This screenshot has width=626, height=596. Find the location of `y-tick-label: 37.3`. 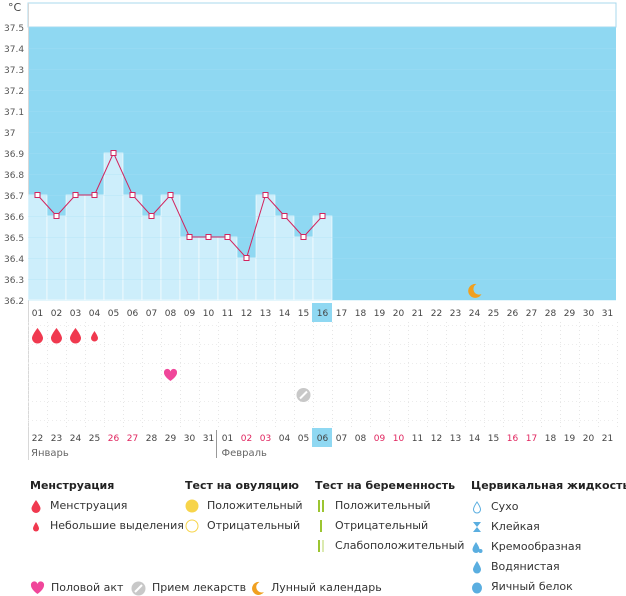

y-tick-label: 37.3 is located at coordinates (14, 71).